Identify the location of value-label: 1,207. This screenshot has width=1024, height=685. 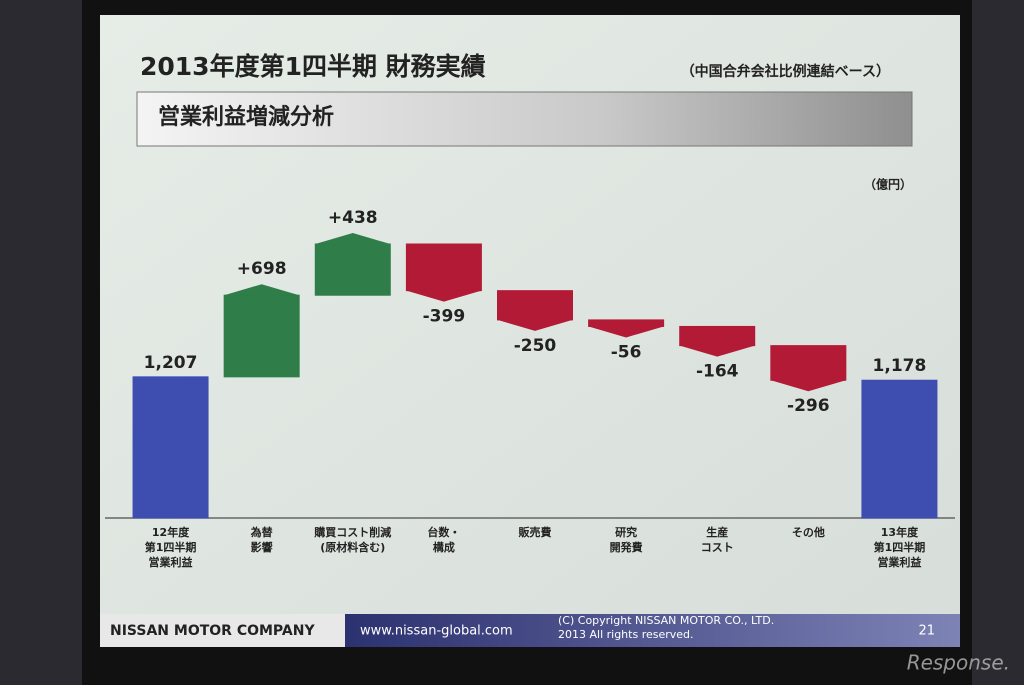
(171, 363).